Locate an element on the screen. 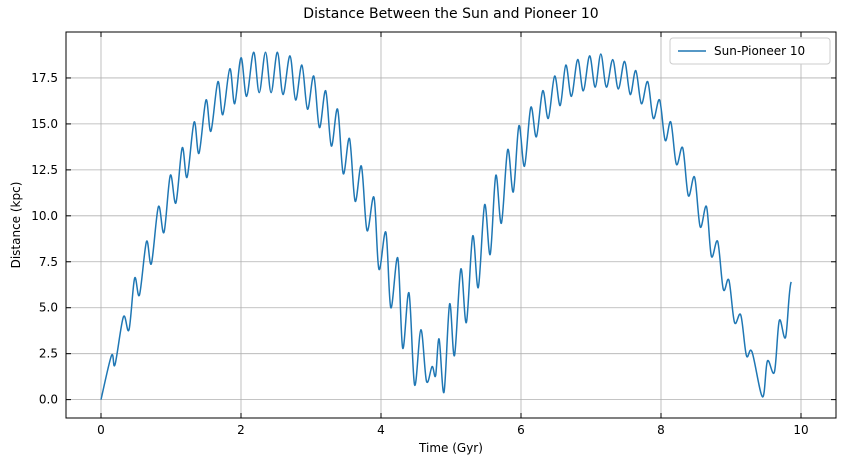  legend-box is located at coordinates (750, 51).